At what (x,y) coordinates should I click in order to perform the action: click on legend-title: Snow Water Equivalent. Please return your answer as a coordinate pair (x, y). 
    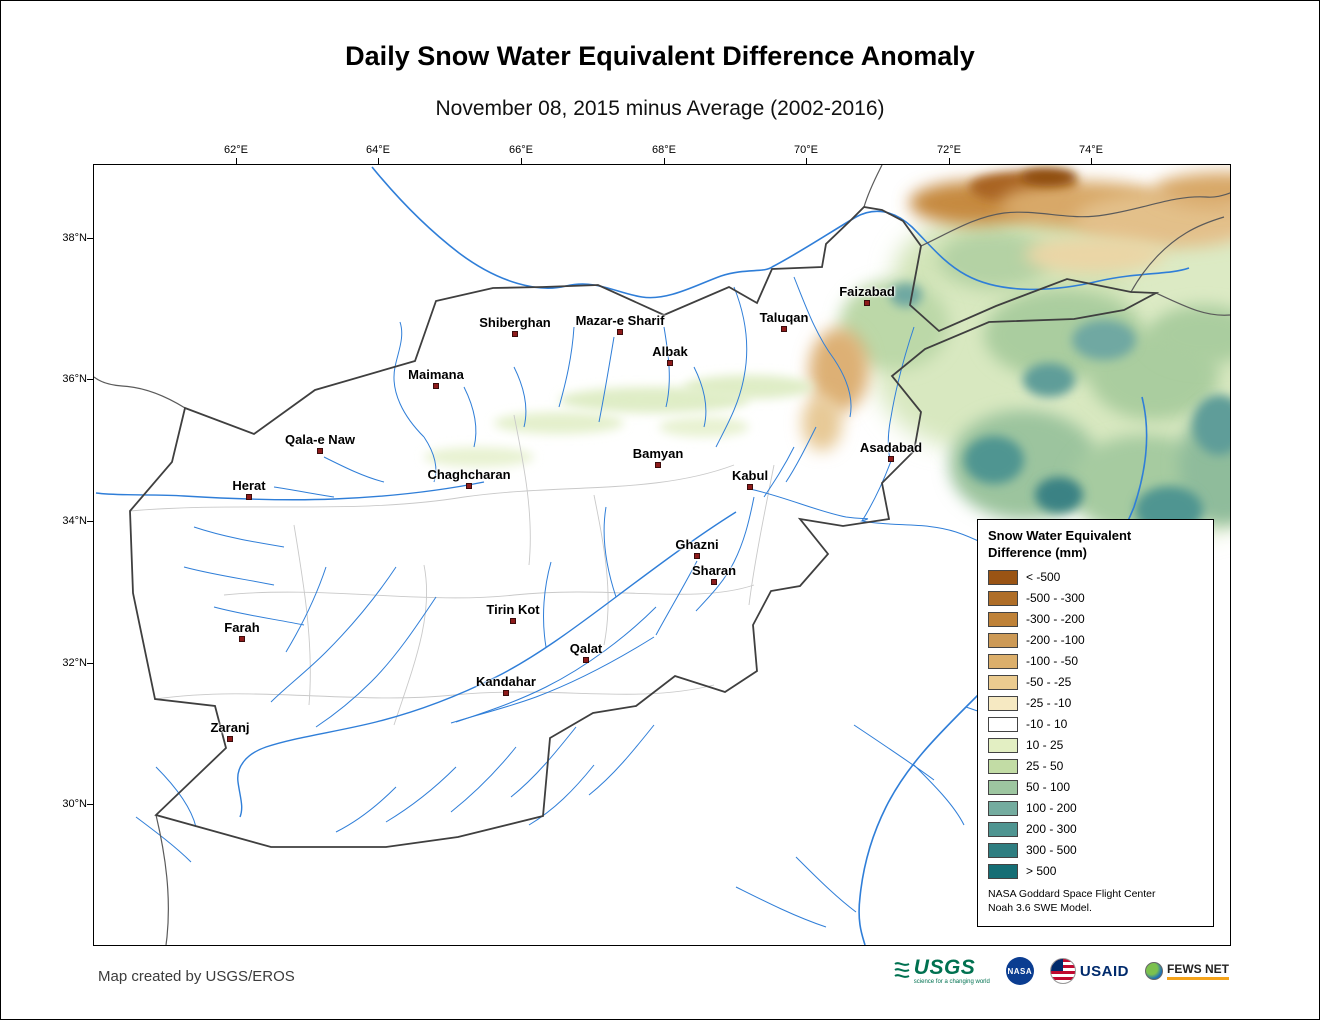
    Looking at the image, I should click on (1060, 535).